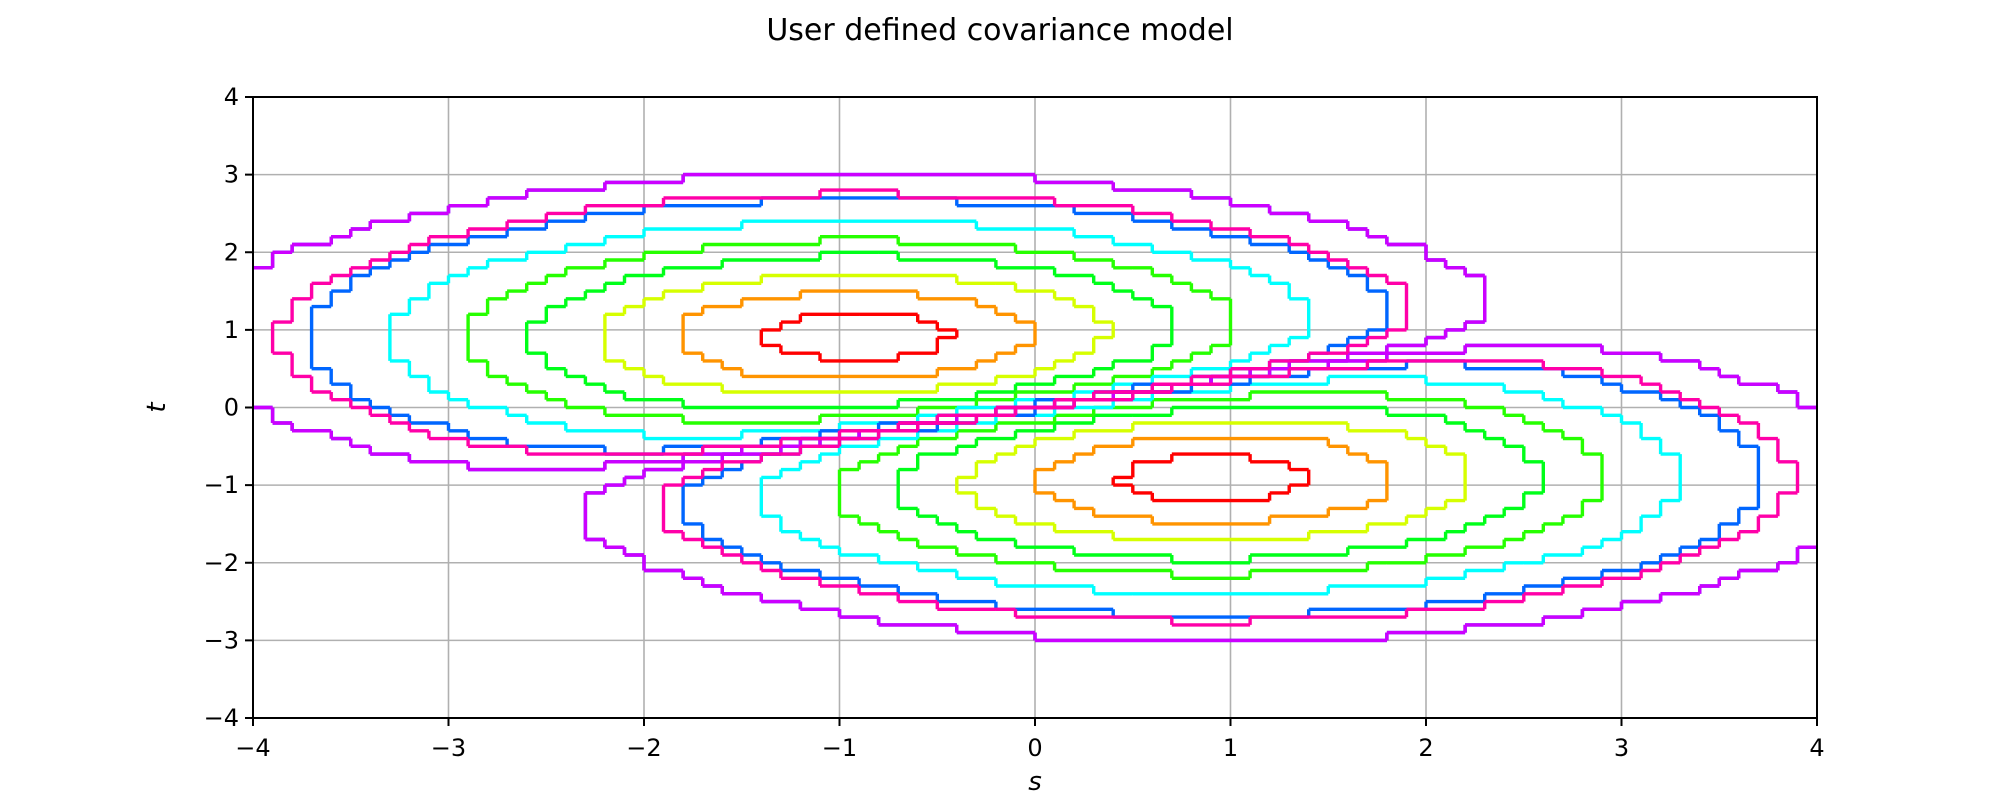 The image size is (2000, 800). I want to click on y-tick-label: 0, so click(231, 408).